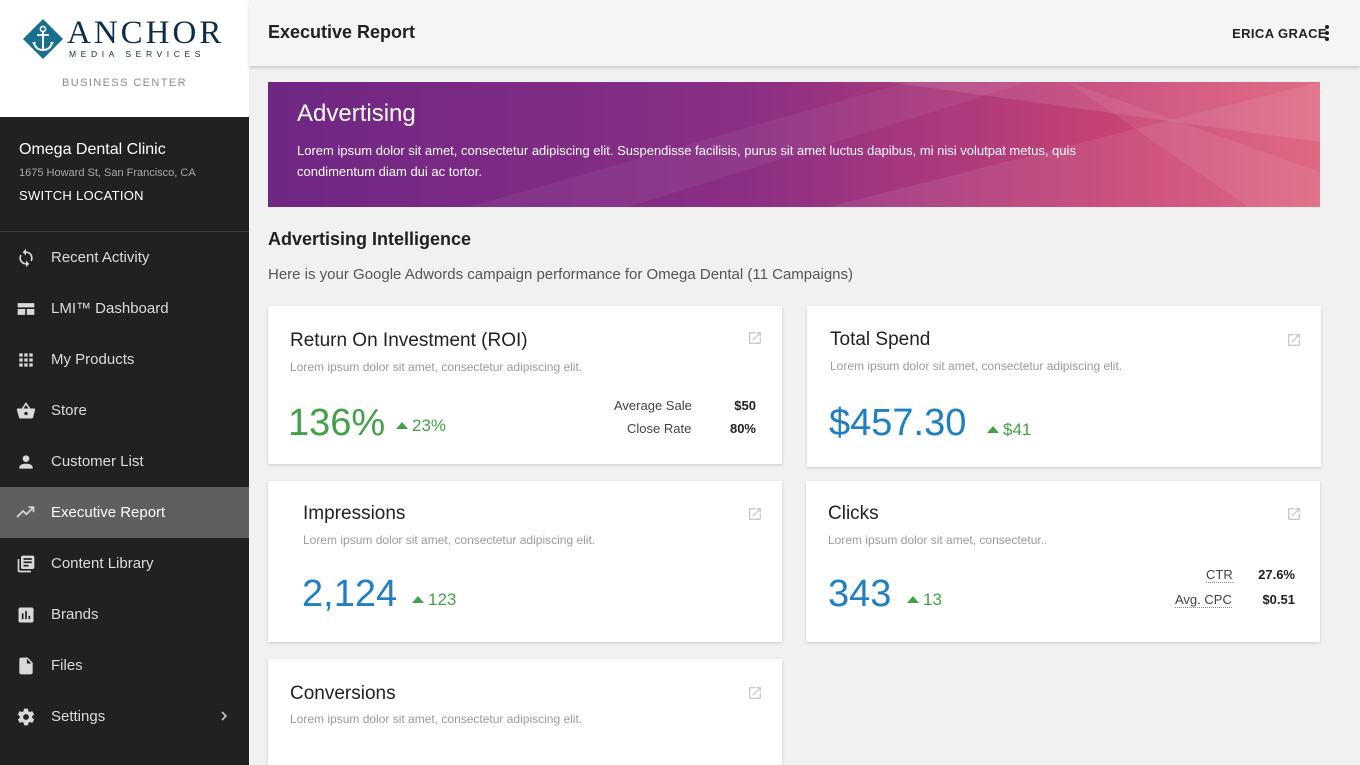 The width and height of the screenshot is (1360, 765). Describe the element at coordinates (370, 239) in the screenshot. I see `section-title: Advertising Intelligence` at that location.